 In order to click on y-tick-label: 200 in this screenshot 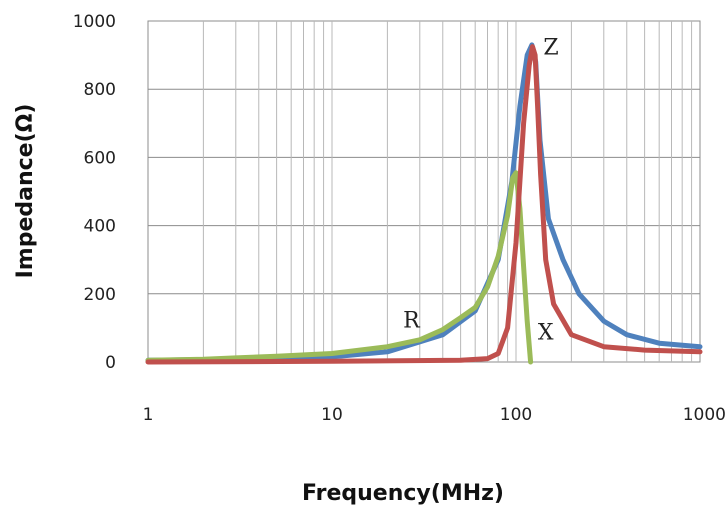, I will do `click(100, 295)`.